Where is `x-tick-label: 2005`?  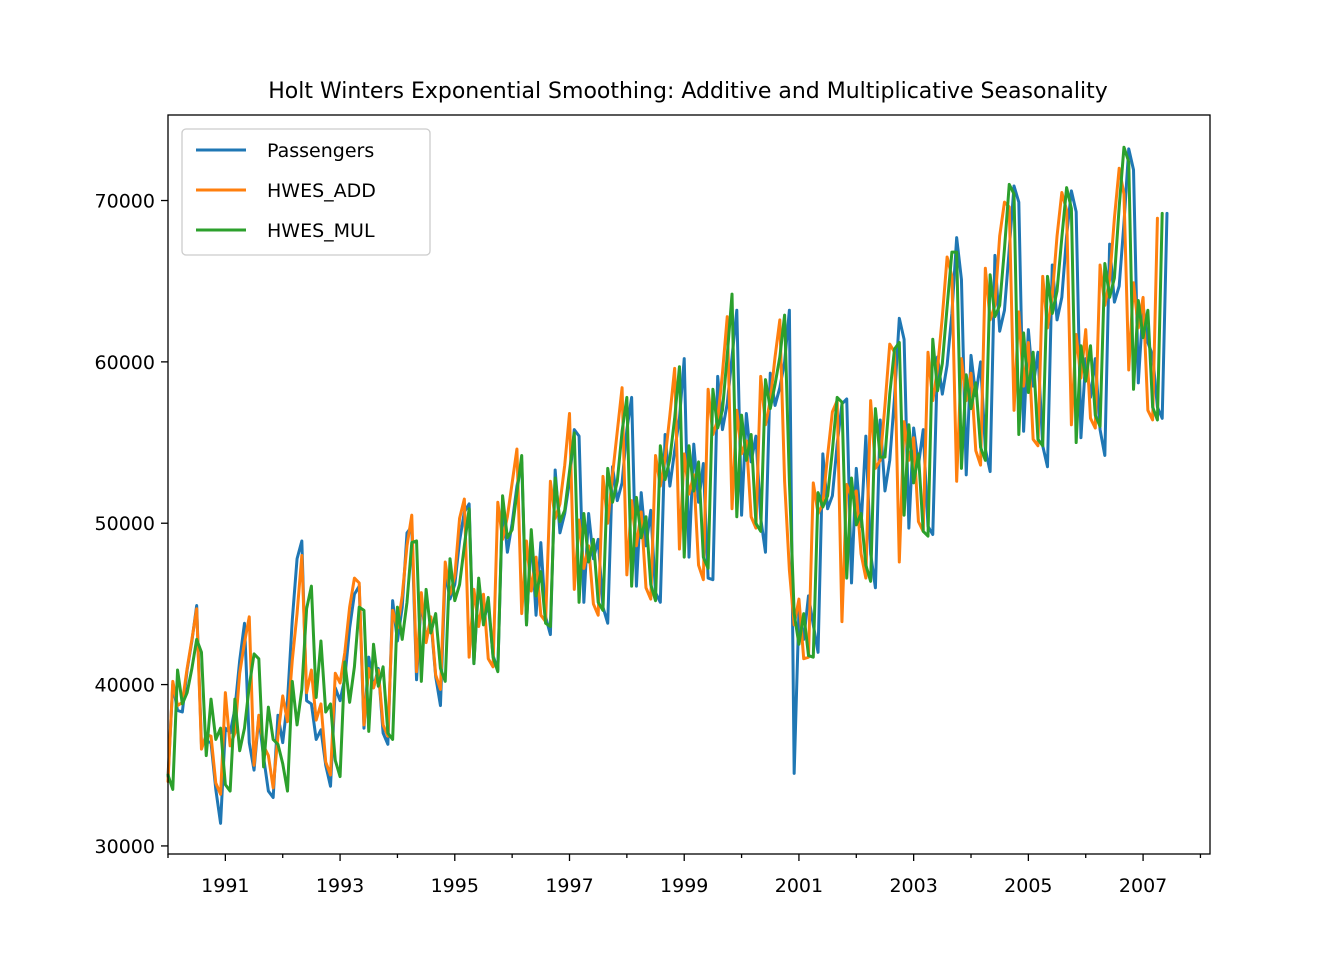
x-tick-label: 2005 is located at coordinates (1028, 886).